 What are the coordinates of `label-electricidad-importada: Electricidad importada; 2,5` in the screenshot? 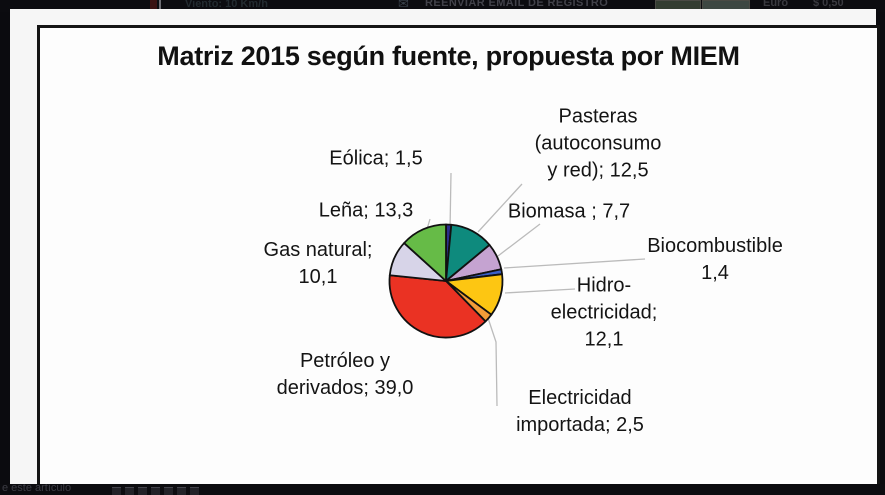 It's located at (580, 411).